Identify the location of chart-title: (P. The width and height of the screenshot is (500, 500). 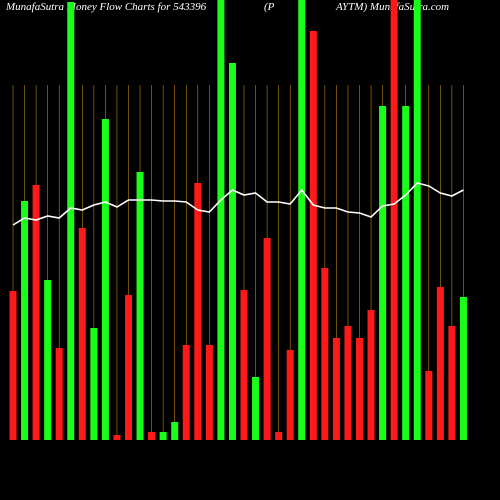
(269, 7).